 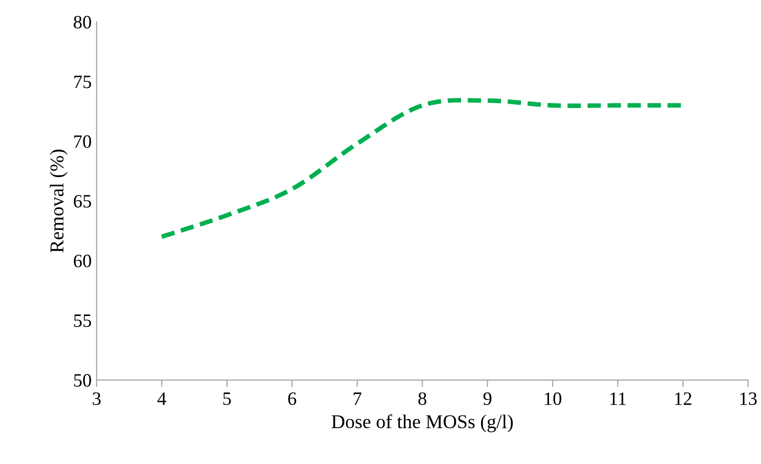 I want to click on y-tick-label: 55, so click(x=83, y=321).